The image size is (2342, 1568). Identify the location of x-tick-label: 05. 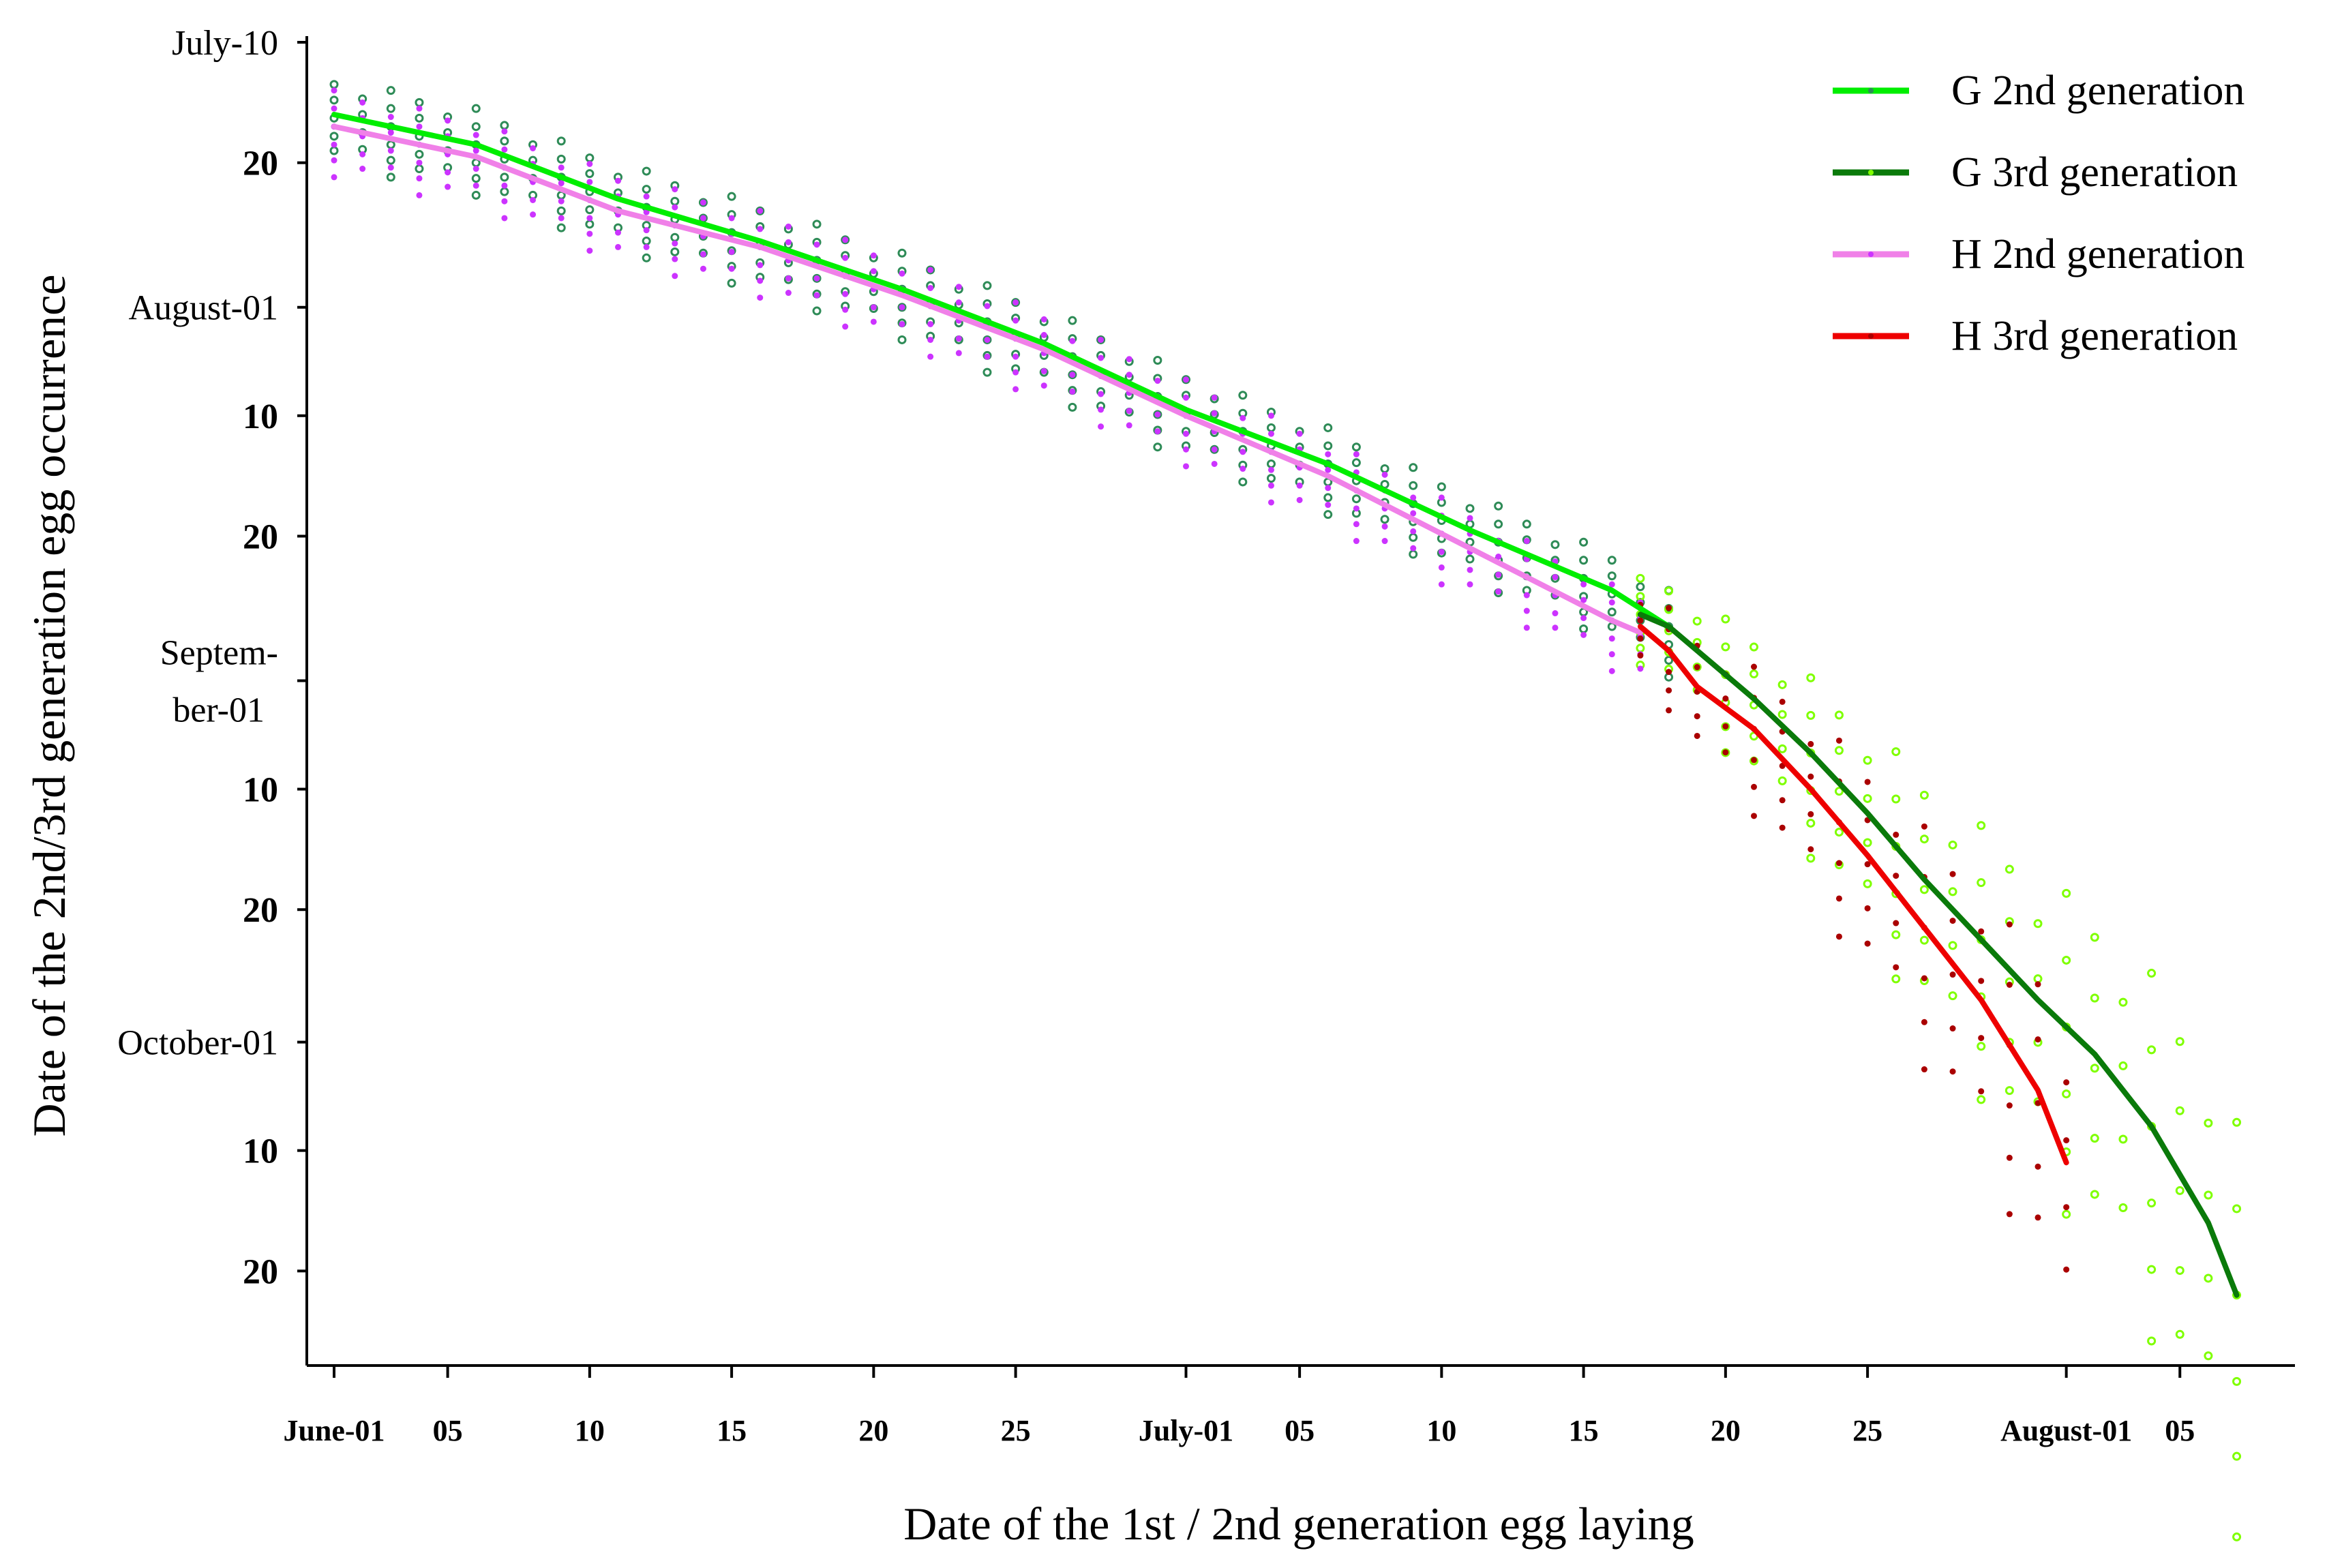
(1300, 1430).